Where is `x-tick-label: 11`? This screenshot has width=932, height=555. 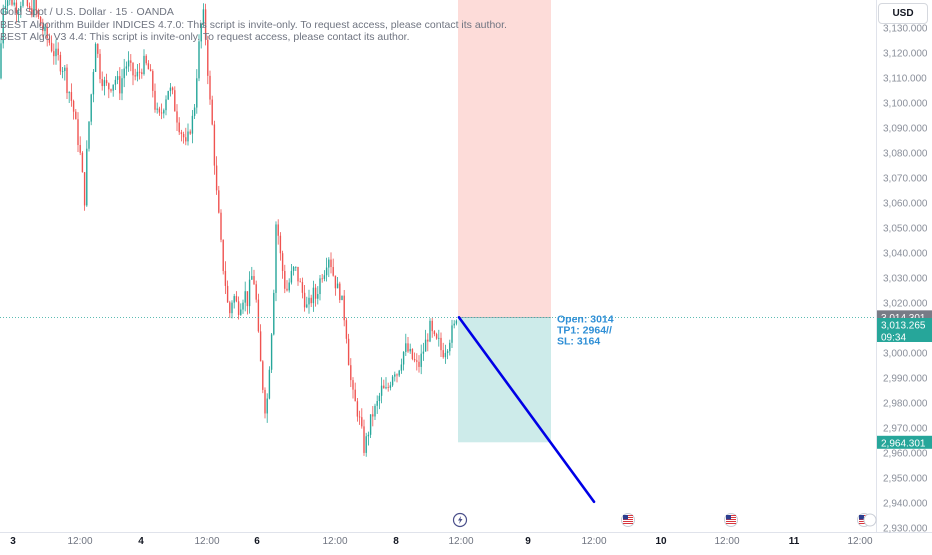
x-tick-label: 11 is located at coordinates (794, 541).